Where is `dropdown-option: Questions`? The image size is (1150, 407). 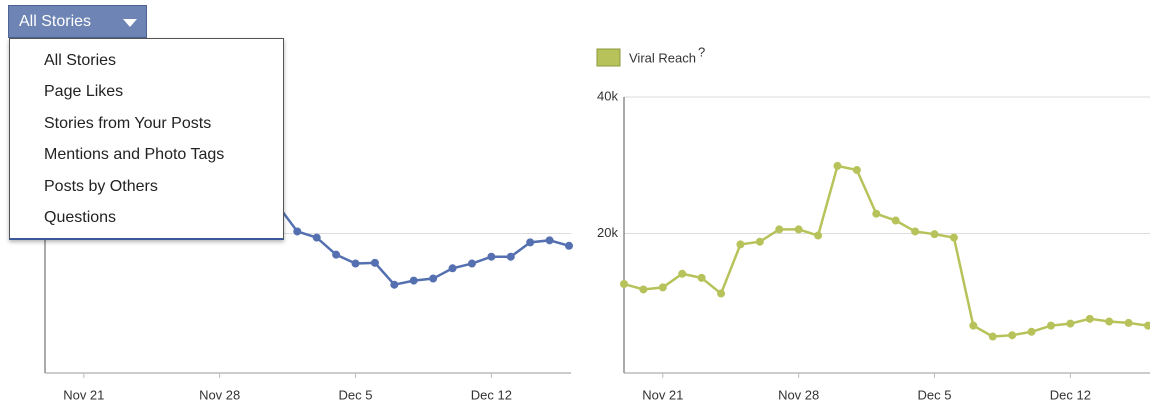
dropdown-option: Questions is located at coordinates (80, 217).